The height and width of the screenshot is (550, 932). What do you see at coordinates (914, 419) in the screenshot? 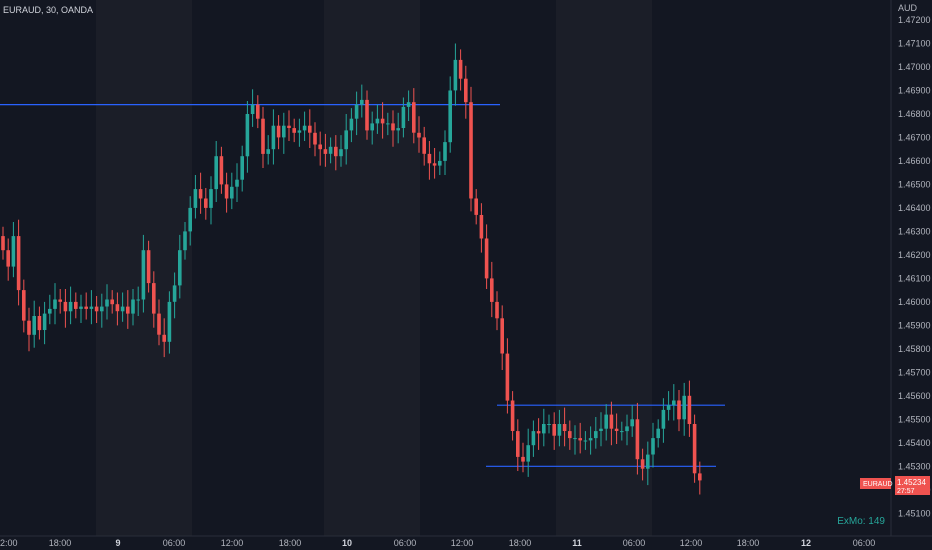
I see `y-tick-label: 1.45500` at bounding box center [914, 419].